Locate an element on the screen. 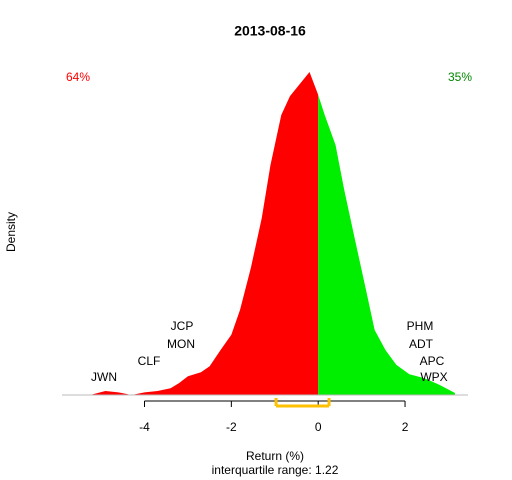 The height and width of the screenshot is (480, 512). subtitle: interquartile range: 1.22 is located at coordinates (275, 470).